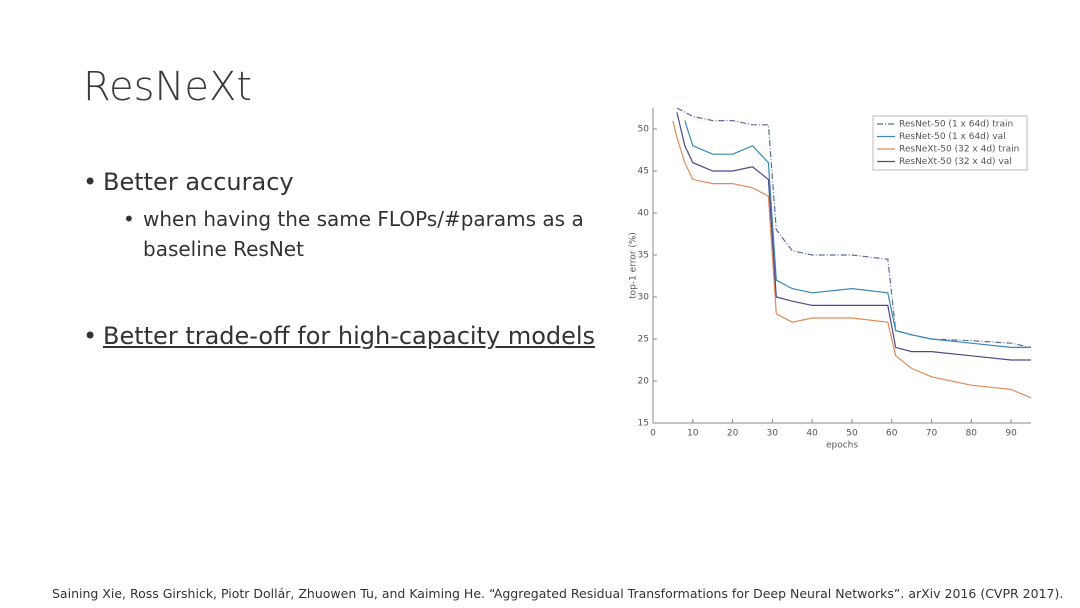 This screenshot has height=608, width=1080. I want to click on y-tick-label: 15, so click(643, 424).